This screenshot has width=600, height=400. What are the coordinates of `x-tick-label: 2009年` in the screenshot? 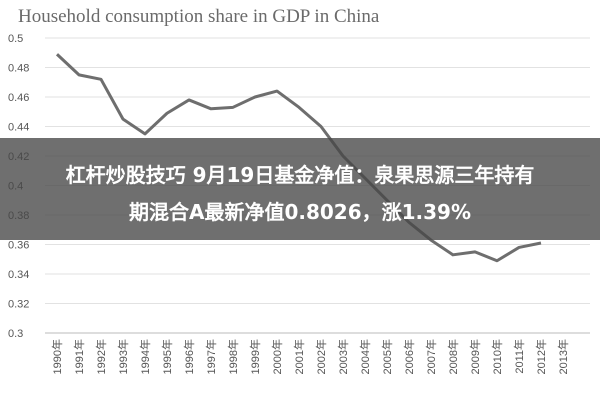 It's located at (475, 356).